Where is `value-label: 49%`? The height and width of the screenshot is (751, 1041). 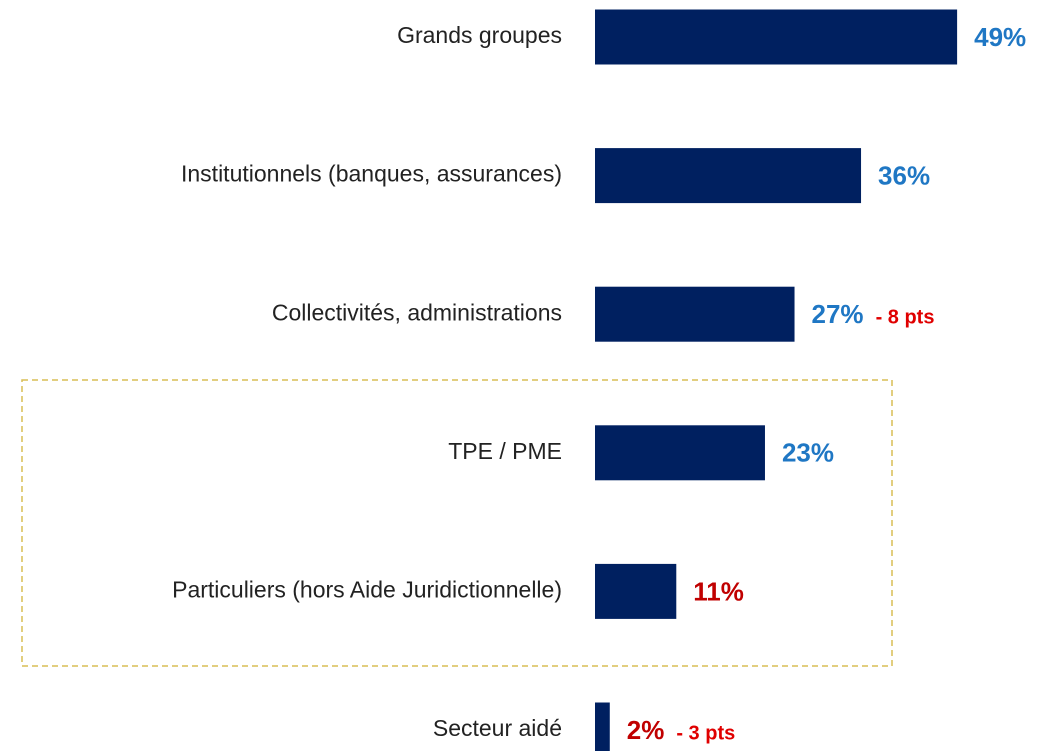
value-label: 49% is located at coordinates (1000, 37).